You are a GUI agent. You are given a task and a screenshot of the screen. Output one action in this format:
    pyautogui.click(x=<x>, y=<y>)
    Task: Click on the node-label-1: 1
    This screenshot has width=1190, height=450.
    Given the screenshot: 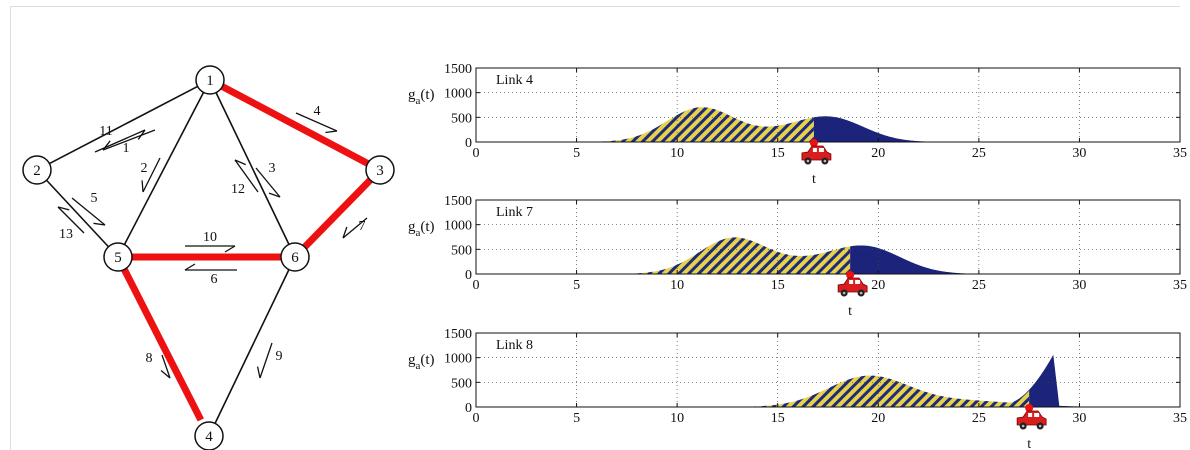 What is the action you would take?
    pyautogui.click(x=210, y=81)
    